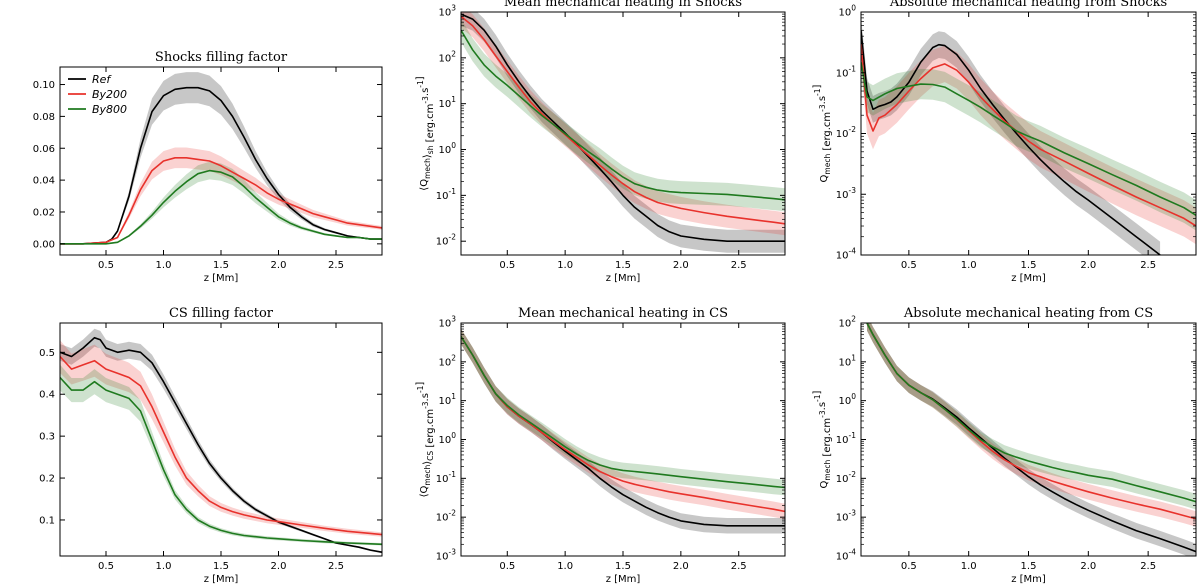 Image resolution: width=1200 pixels, height=585 pixels. Describe the element at coordinates (47, 479) in the screenshot. I see `y-tick-label: 0.2` at that location.